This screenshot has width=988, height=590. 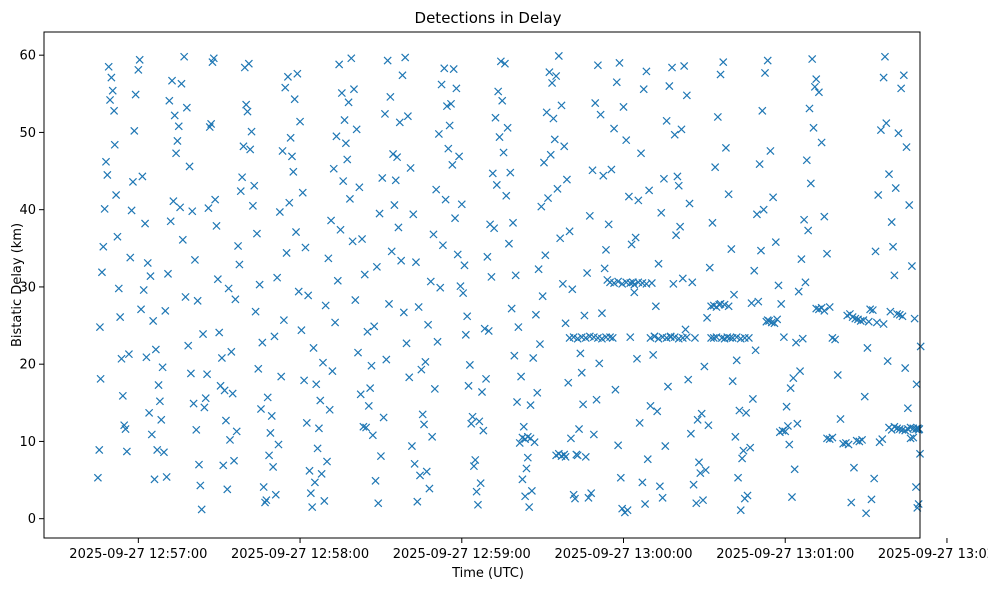 I want to click on x-tick-label: 2025-09-27 13:02:00, so click(x=933, y=554).